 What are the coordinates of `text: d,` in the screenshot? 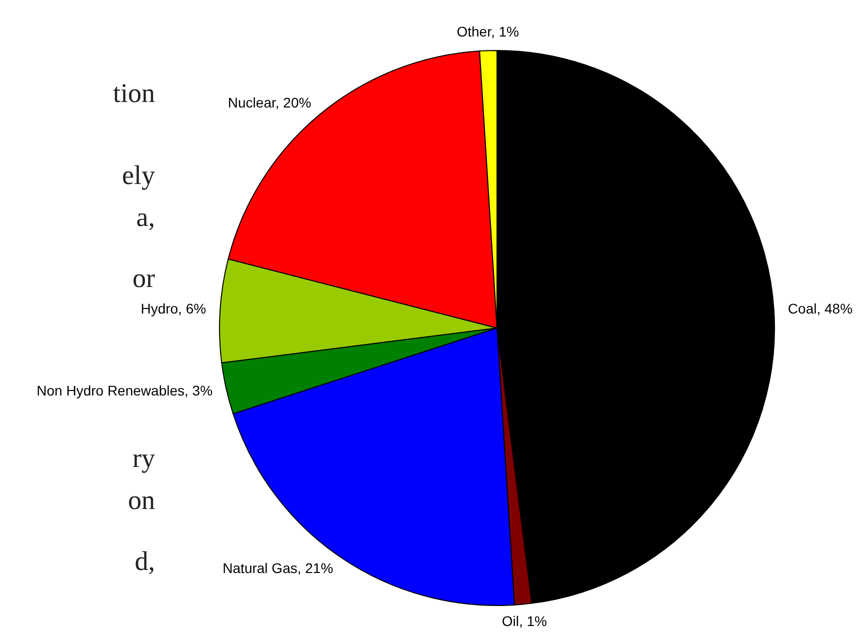 It's located at (144, 561).